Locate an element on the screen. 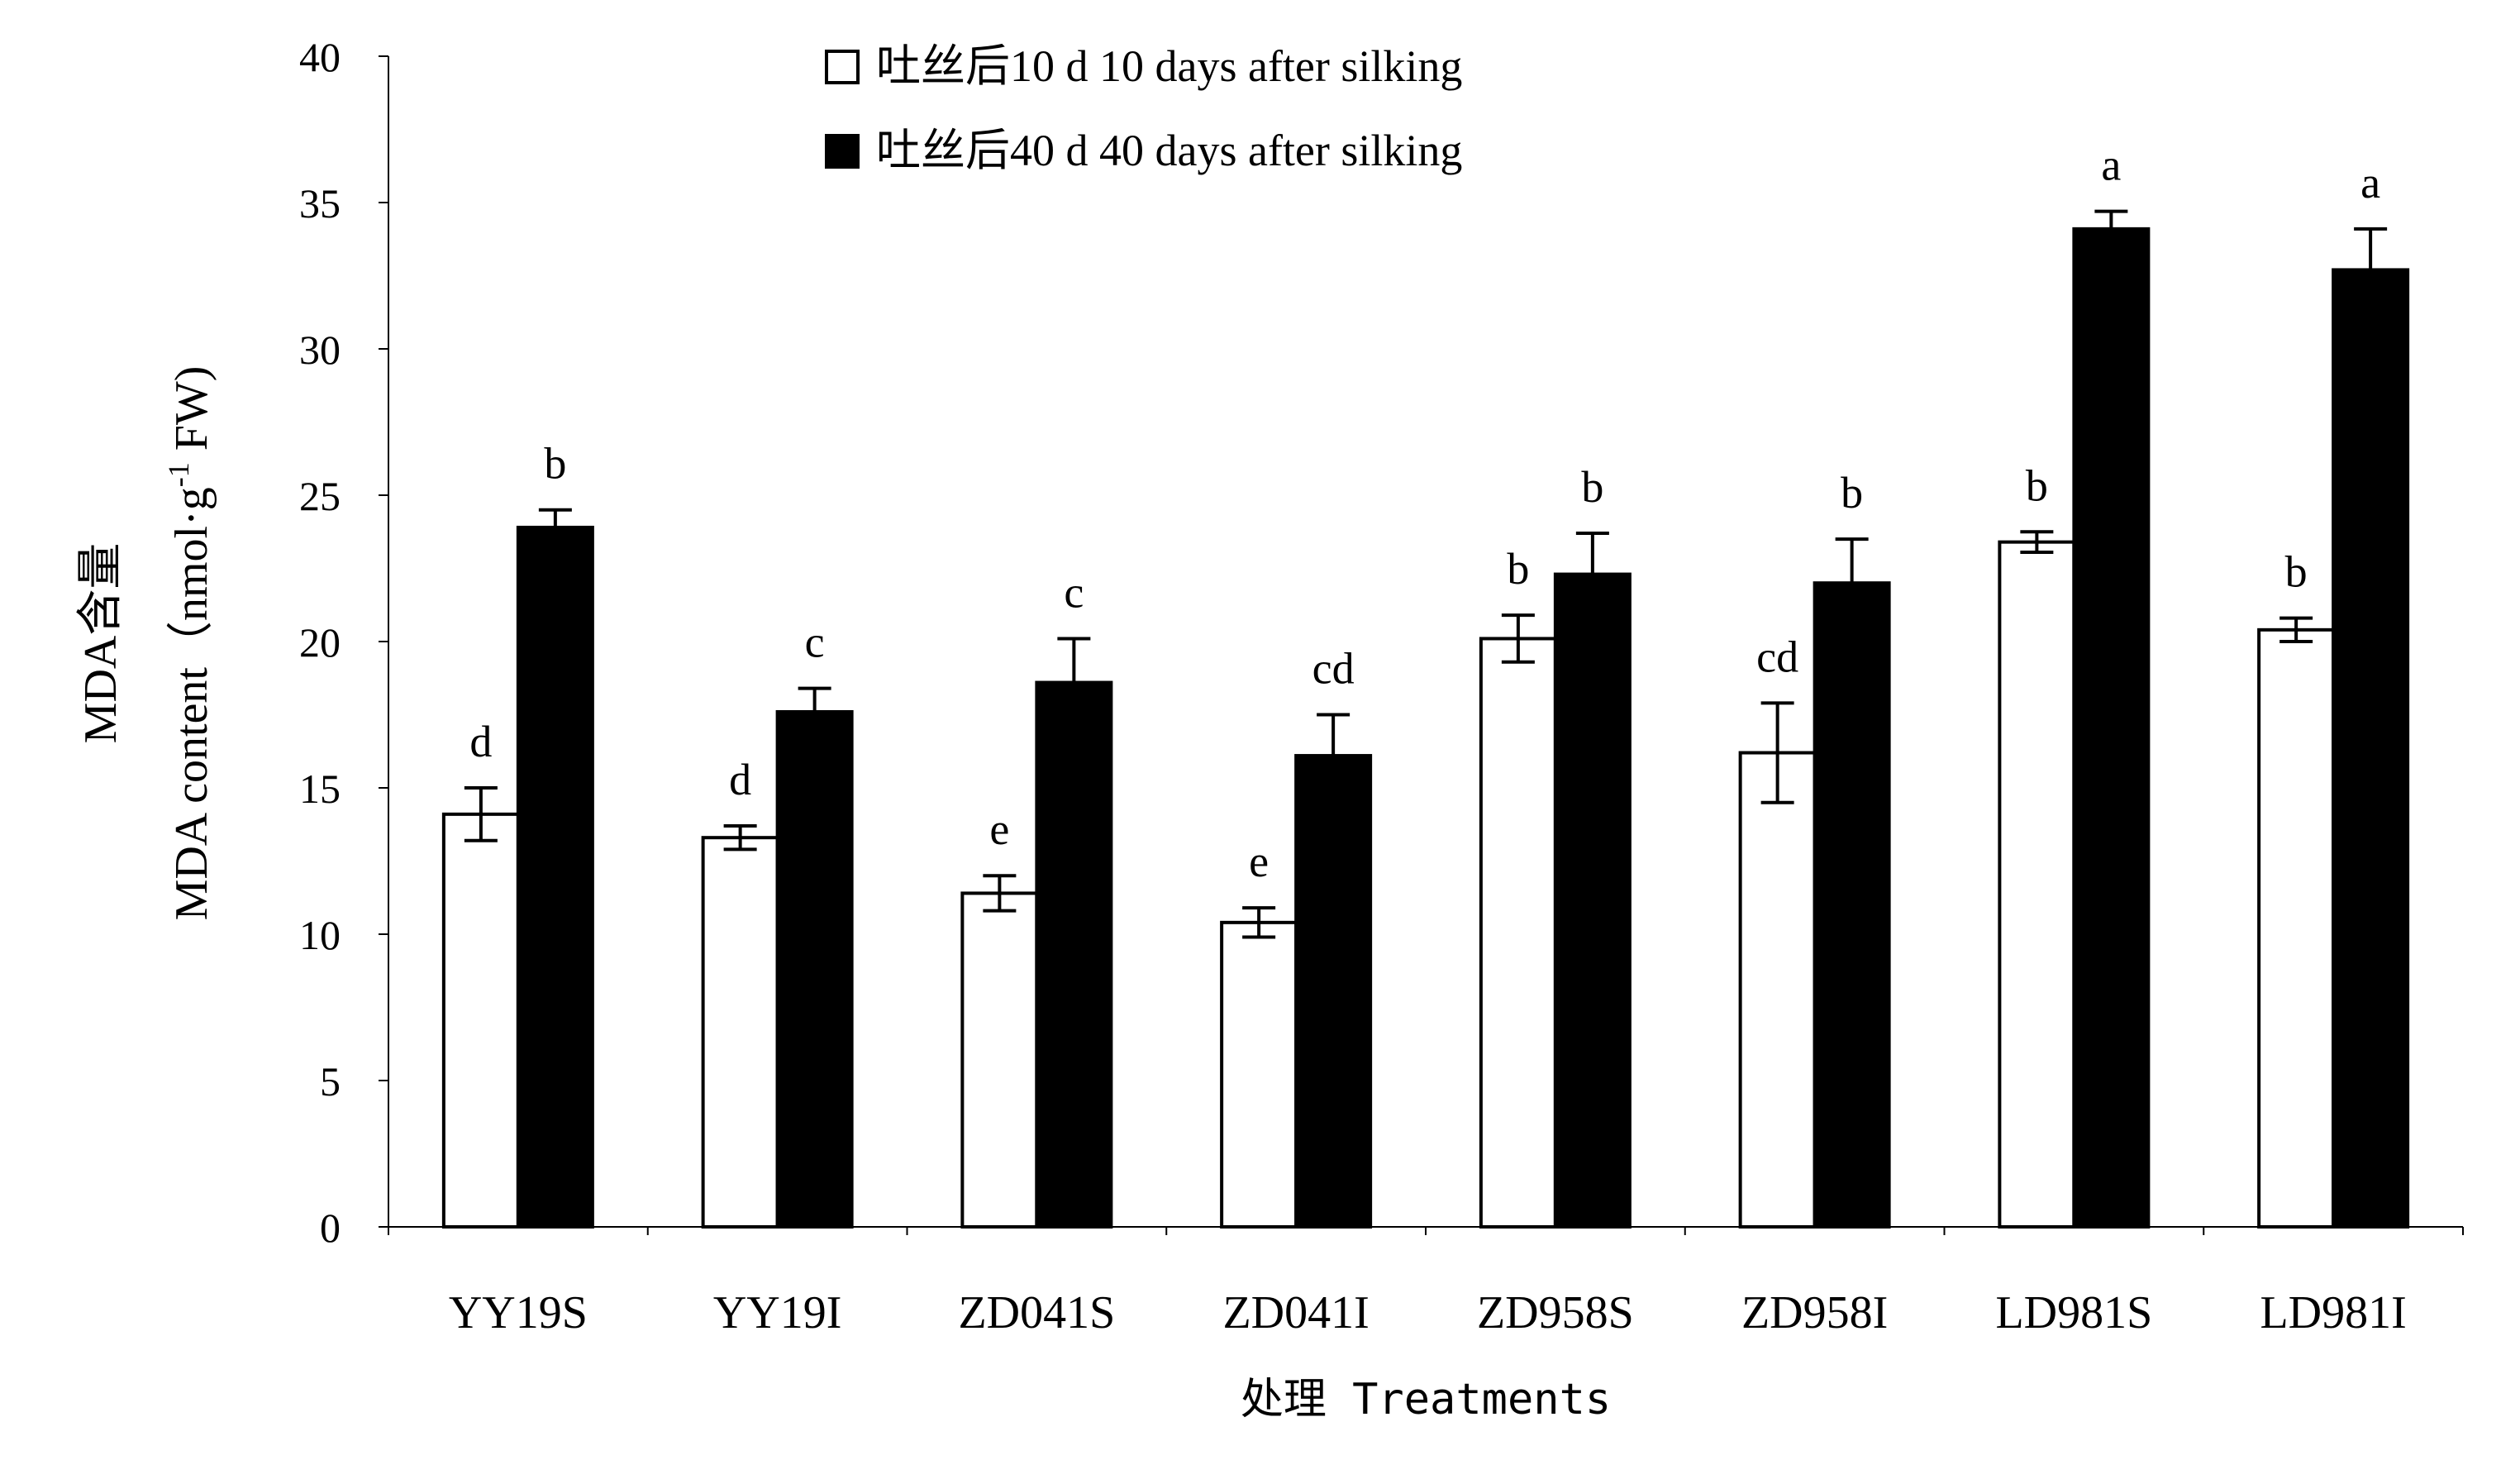  y-axis-title-en: MDA content（nmol·g-1 FW) is located at coordinates (189, 644).